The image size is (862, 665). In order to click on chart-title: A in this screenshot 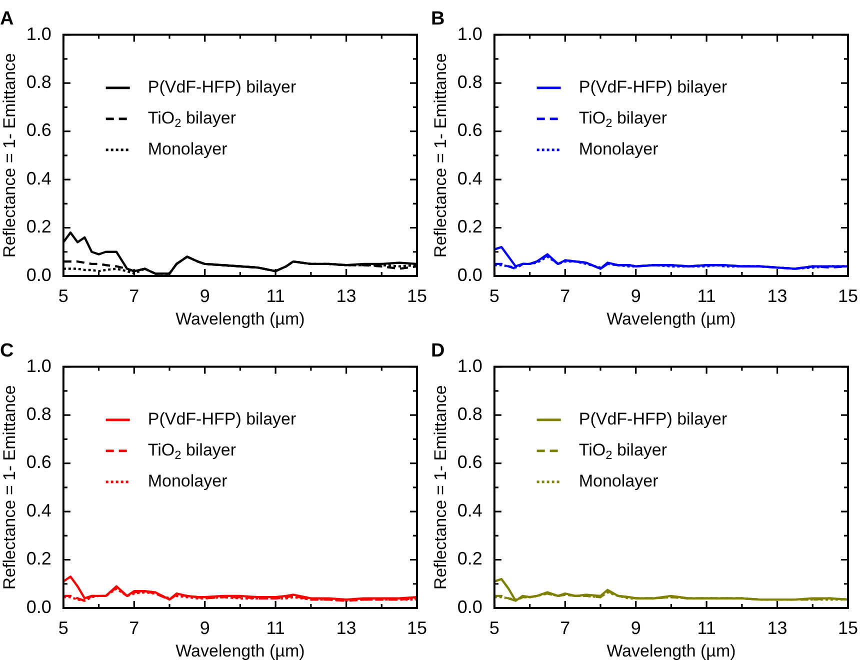, I will do `click(7, 19)`.